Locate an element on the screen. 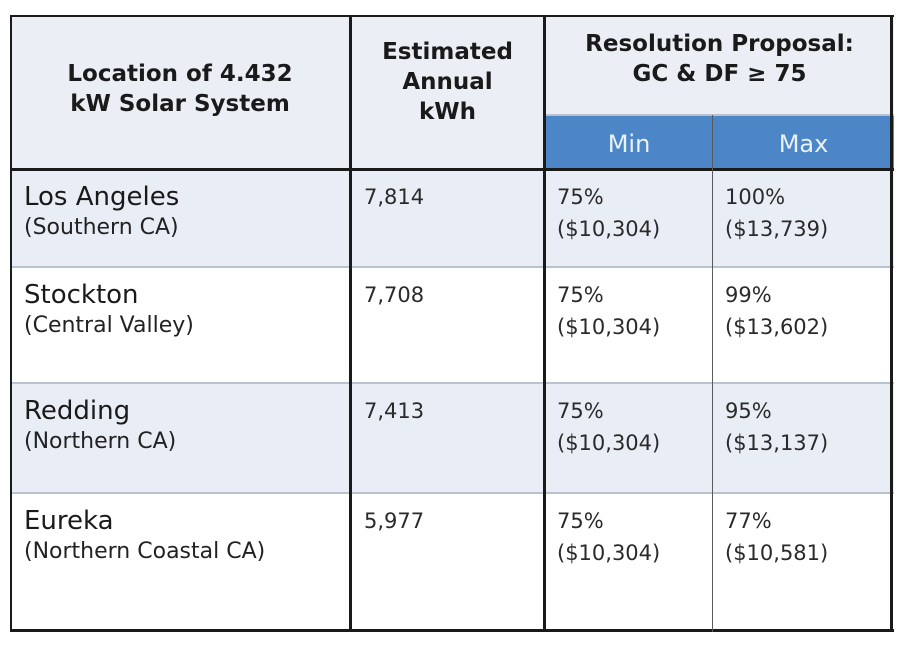  row-2-city: Stockton is located at coordinates (81, 295).